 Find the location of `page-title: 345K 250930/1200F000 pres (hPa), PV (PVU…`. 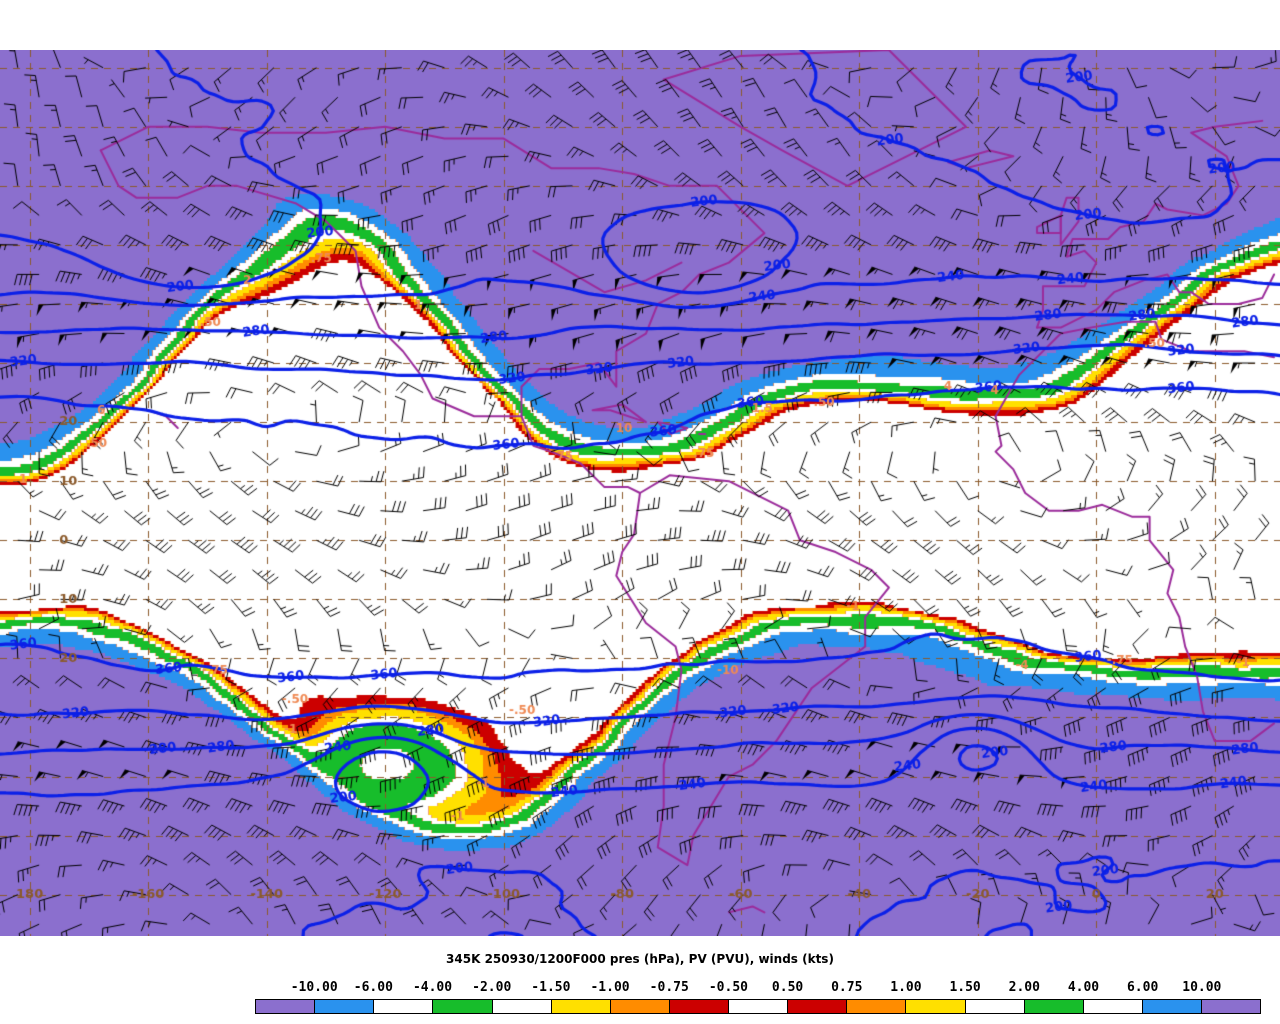

page-title: 345K 250930/1200F000 pres (hPa), PV (PVU… is located at coordinates (640, 959).